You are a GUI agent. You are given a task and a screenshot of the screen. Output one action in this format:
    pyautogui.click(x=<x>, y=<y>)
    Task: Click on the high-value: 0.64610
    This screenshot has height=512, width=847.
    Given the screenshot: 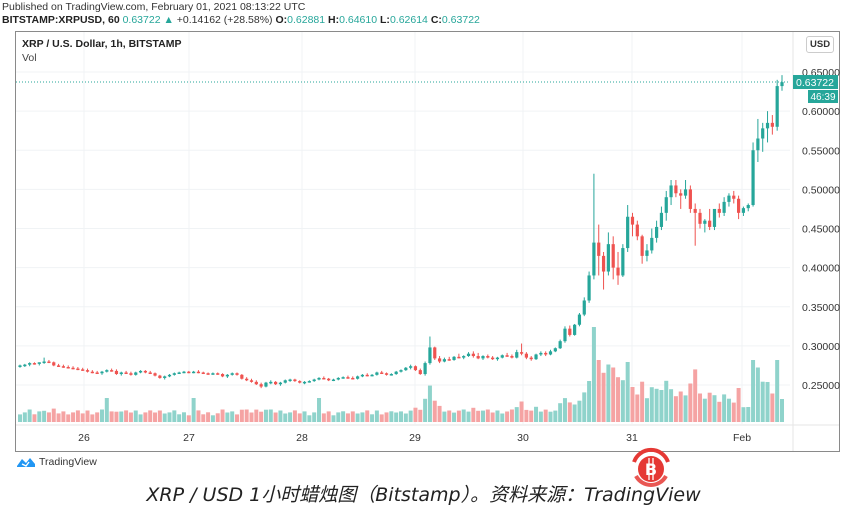 What is the action you would take?
    pyautogui.click(x=358, y=20)
    